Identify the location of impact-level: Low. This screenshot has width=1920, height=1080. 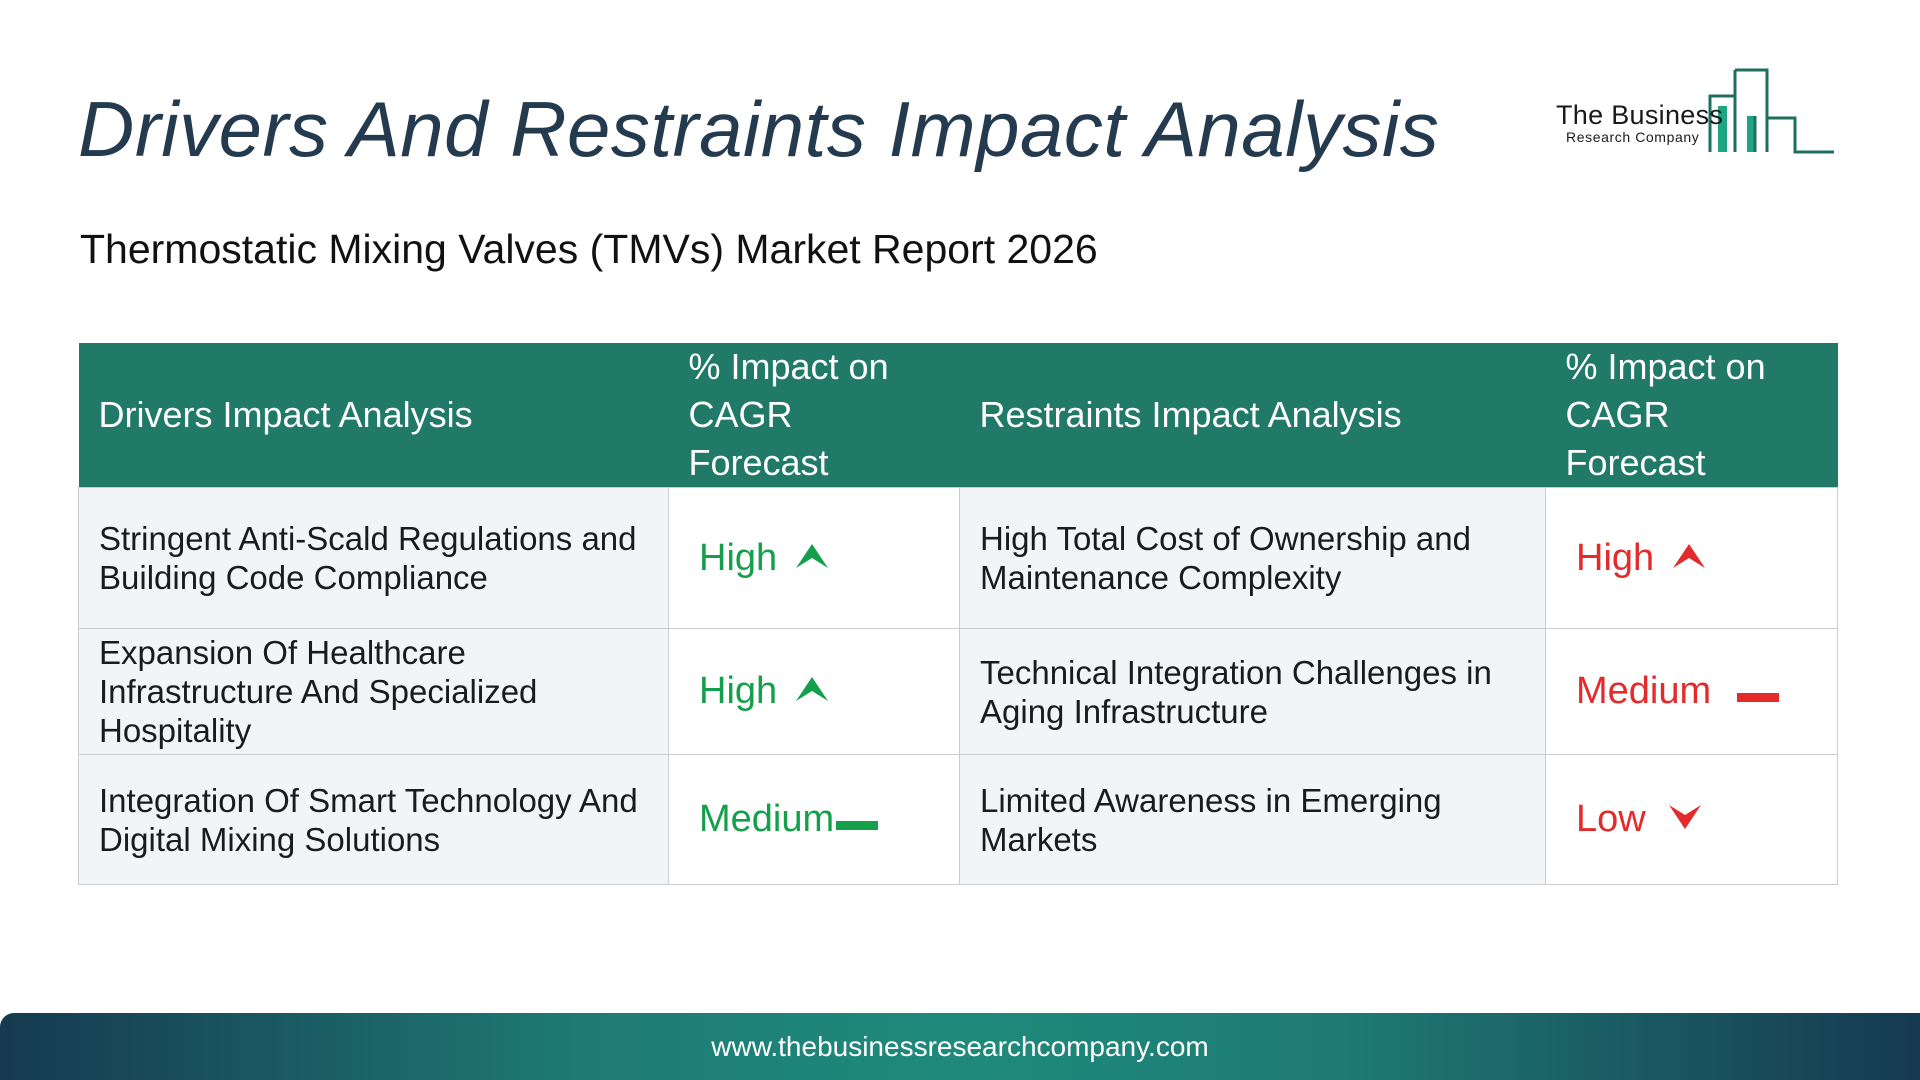
(1611, 819).